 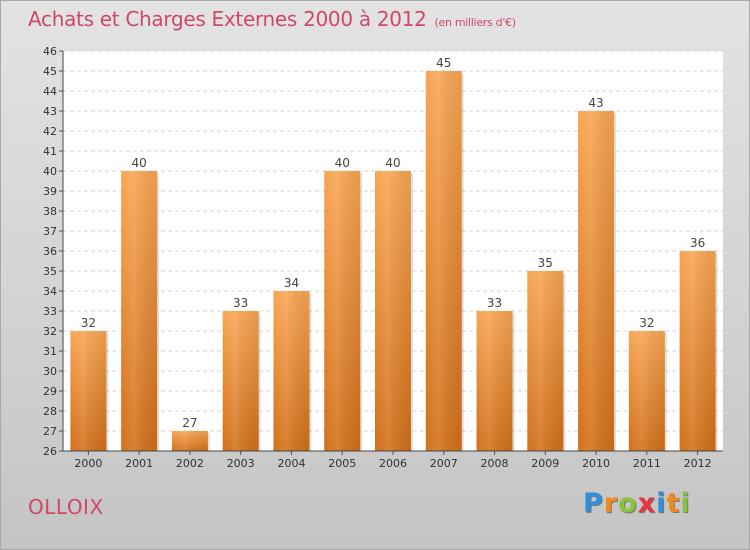 What do you see at coordinates (50, 131) in the screenshot?
I see `y-tick-label: 42` at bounding box center [50, 131].